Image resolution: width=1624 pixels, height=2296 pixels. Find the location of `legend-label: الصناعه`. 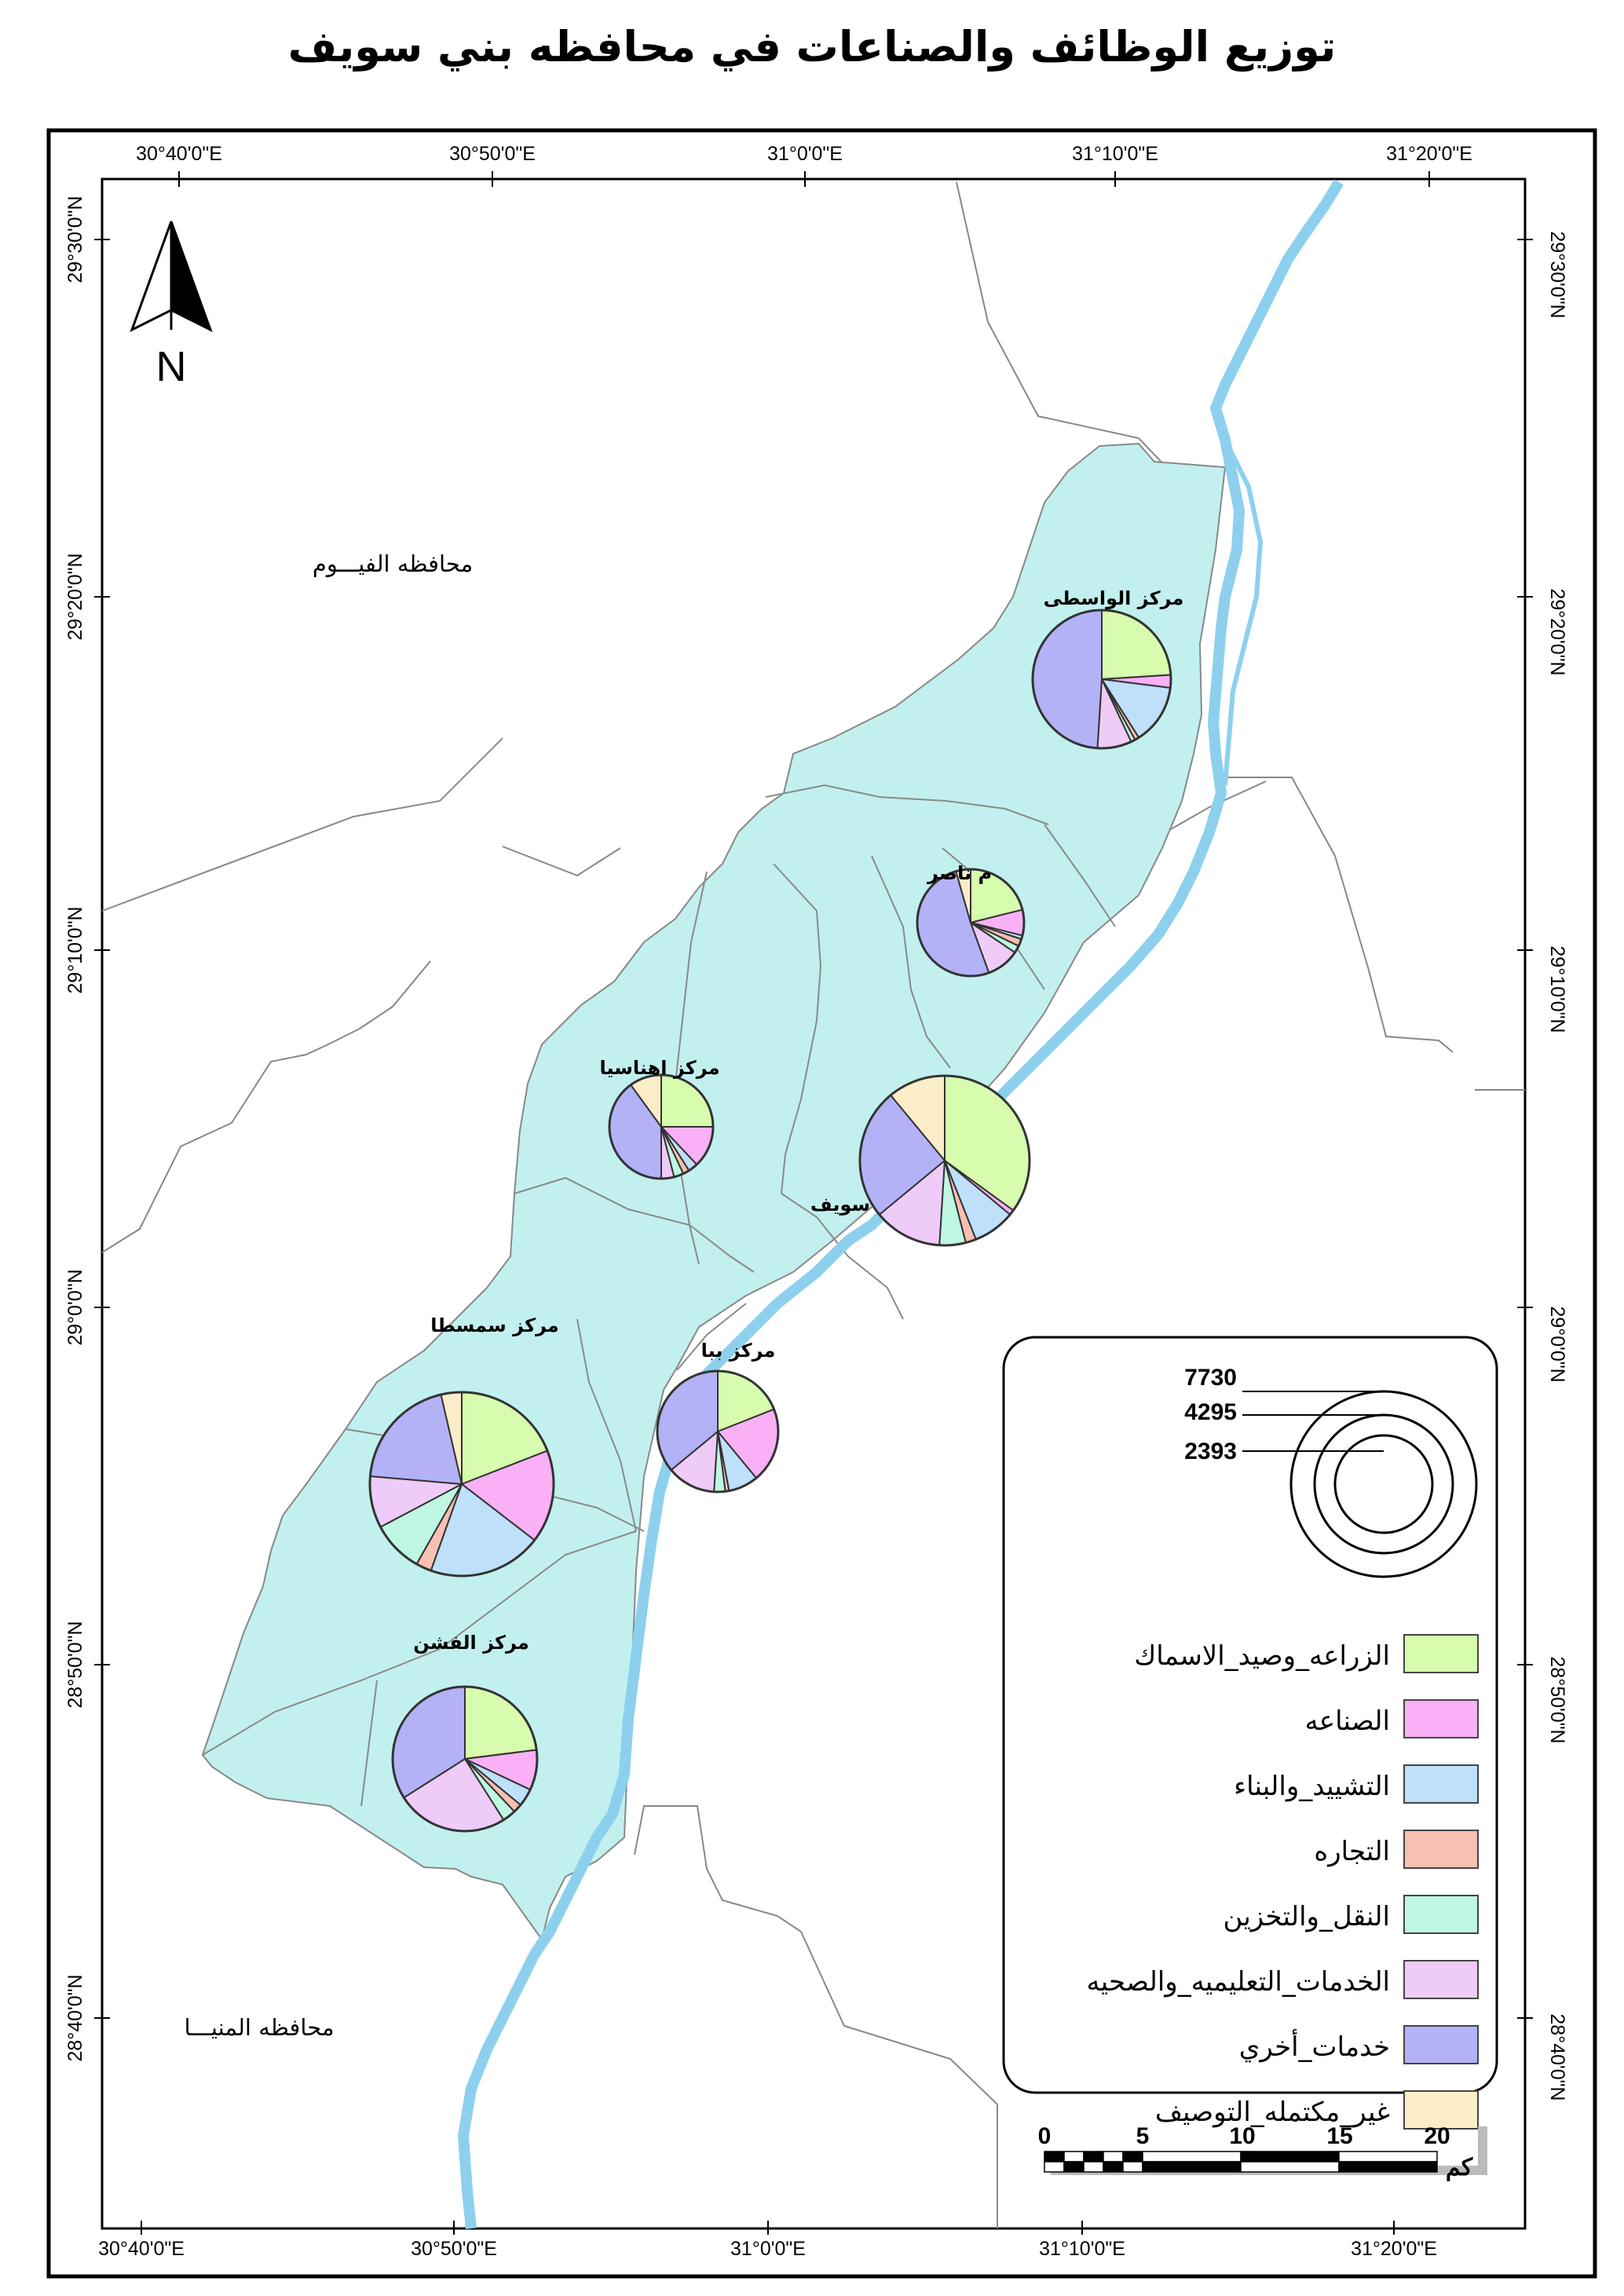

legend-label: الصناعه is located at coordinates (1347, 1721).